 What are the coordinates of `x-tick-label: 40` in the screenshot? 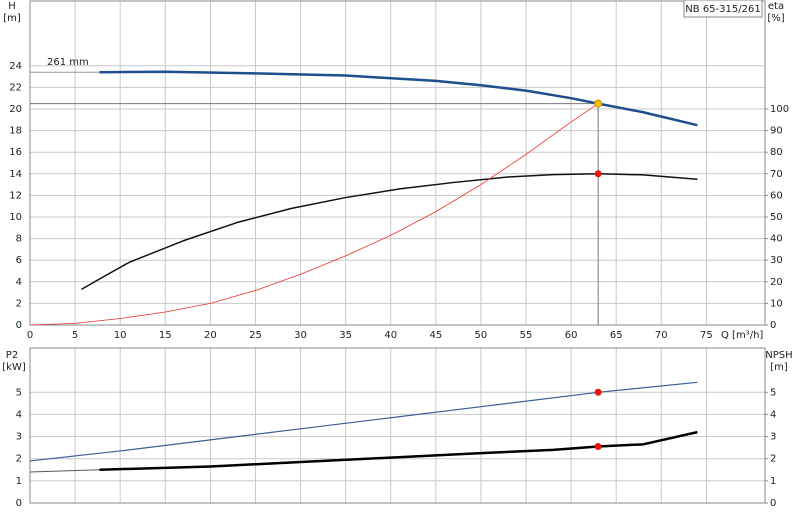 It's located at (390, 335).